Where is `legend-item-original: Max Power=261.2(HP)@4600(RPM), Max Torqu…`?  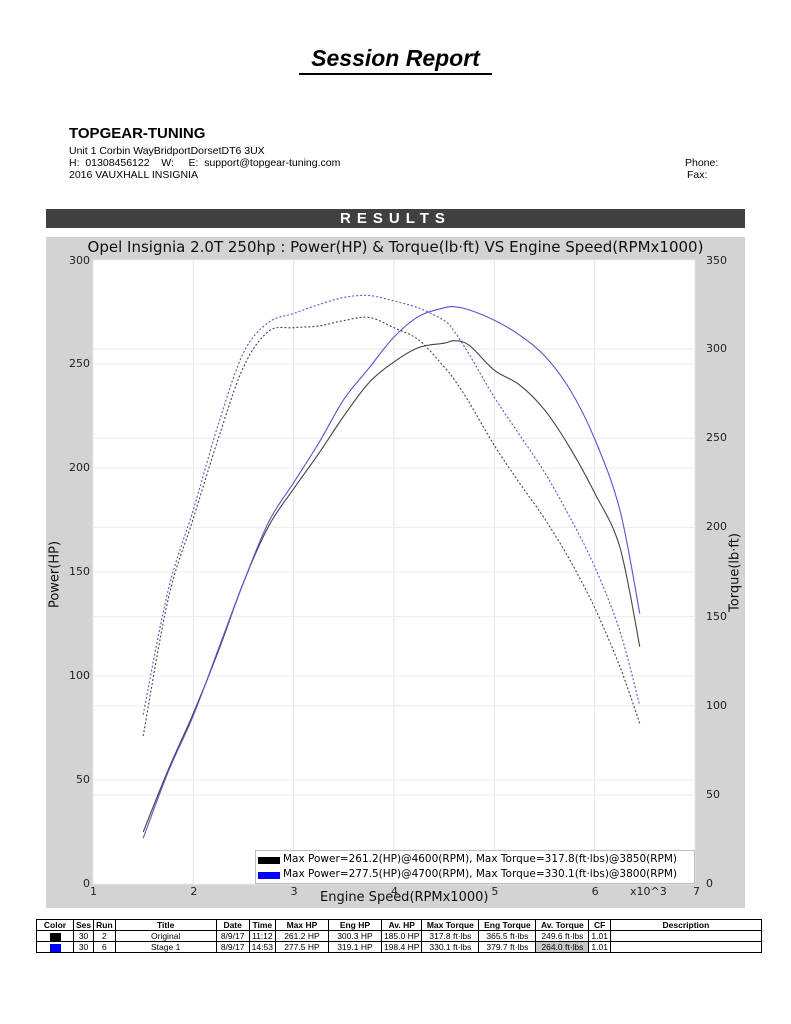 legend-item-original: Max Power=261.2(HP)@4600(RPM), Max Torqu… is located at coordinates (475, 859).